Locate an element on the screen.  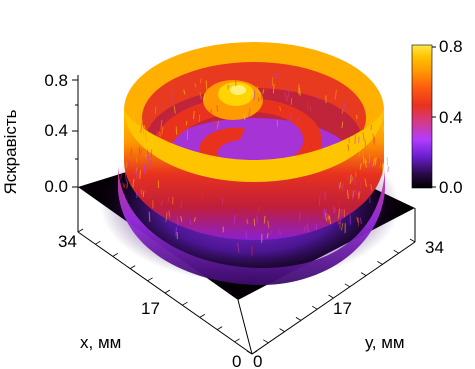
z-tick-label-1: 0.4 is located at coordinates (56, 130).